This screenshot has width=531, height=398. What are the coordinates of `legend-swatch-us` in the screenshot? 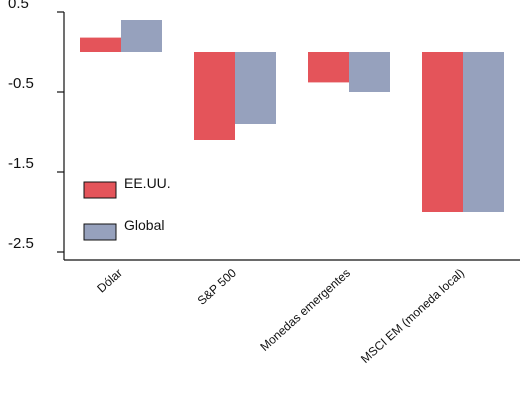 It's located at (100, 190).